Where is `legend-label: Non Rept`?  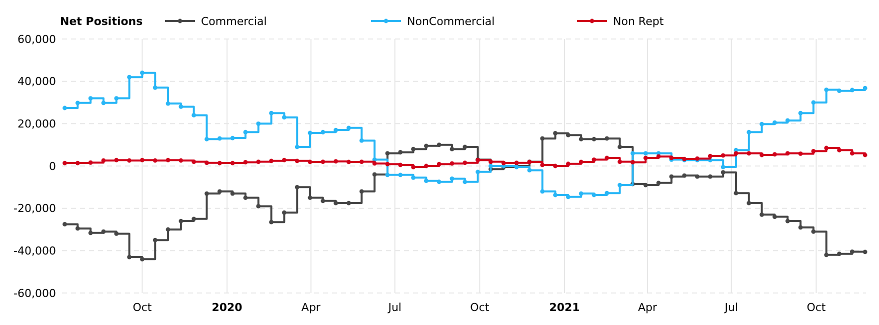
legend-label: Non Rept is located at coordinates (638, 21).